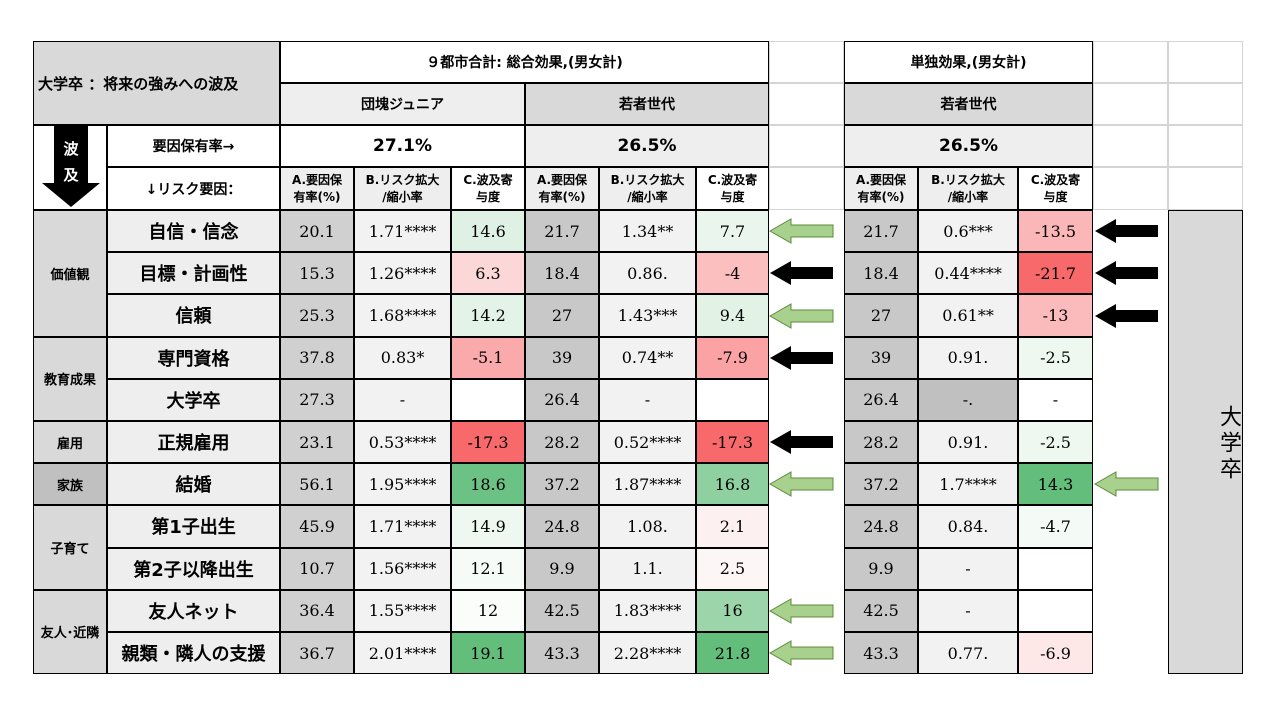  Describe the element at coordinates (193, 526) in the screenshot. I see `factor-7: 第1子出生` at that location.